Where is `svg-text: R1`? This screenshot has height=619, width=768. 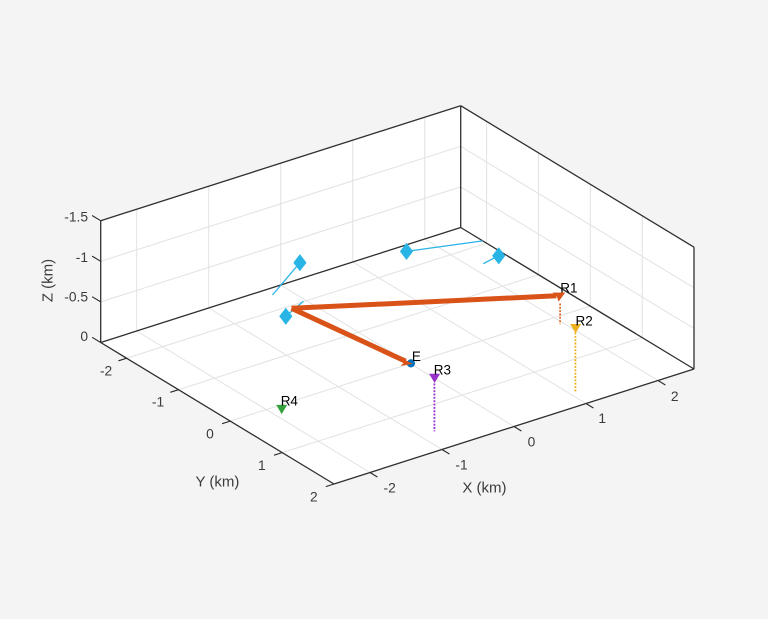
svg-text: R1 is located at coordinates (568, 287).